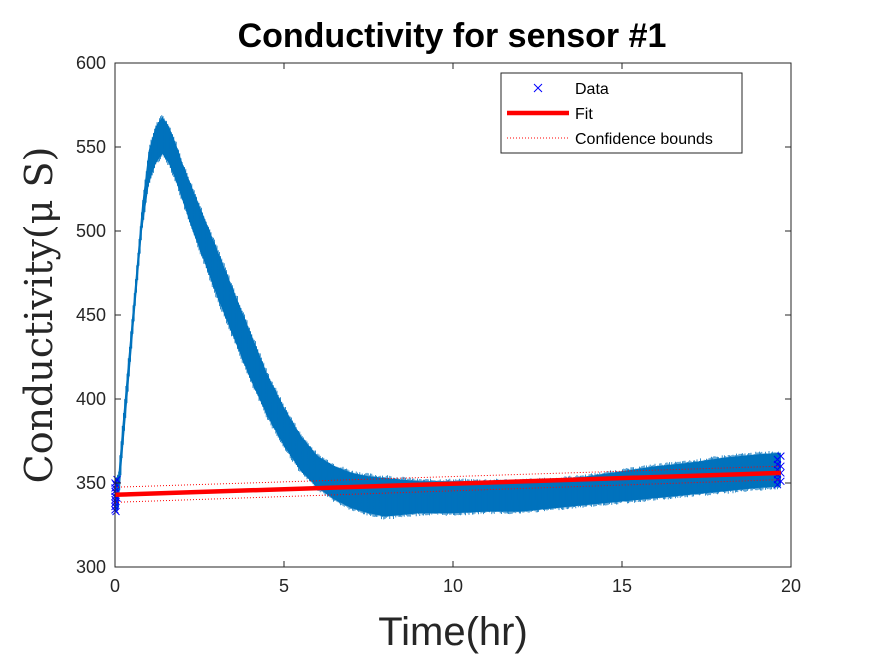  What do you see at coordinates (447, 476) in the screenshot?
I see `confidence-upper-line` at bounding box center [447, 476].